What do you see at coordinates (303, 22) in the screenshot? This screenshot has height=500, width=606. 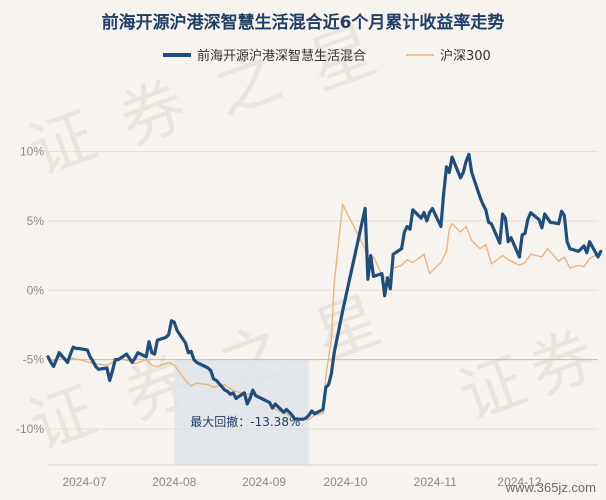 I see `chart-title: 前海开源沪港深智慧生活混合近6个月累计收益率走势` at bounding box center [303, 22].